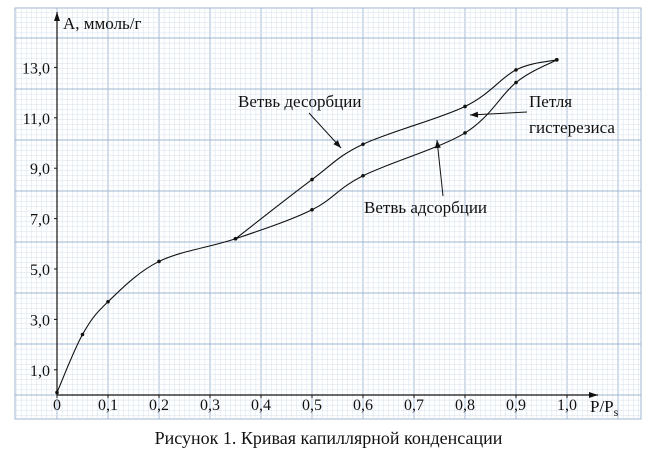  Describe the element at coordinates (210, 405) in the screenshot. I see `x-tick-label: 0,3` at that location.